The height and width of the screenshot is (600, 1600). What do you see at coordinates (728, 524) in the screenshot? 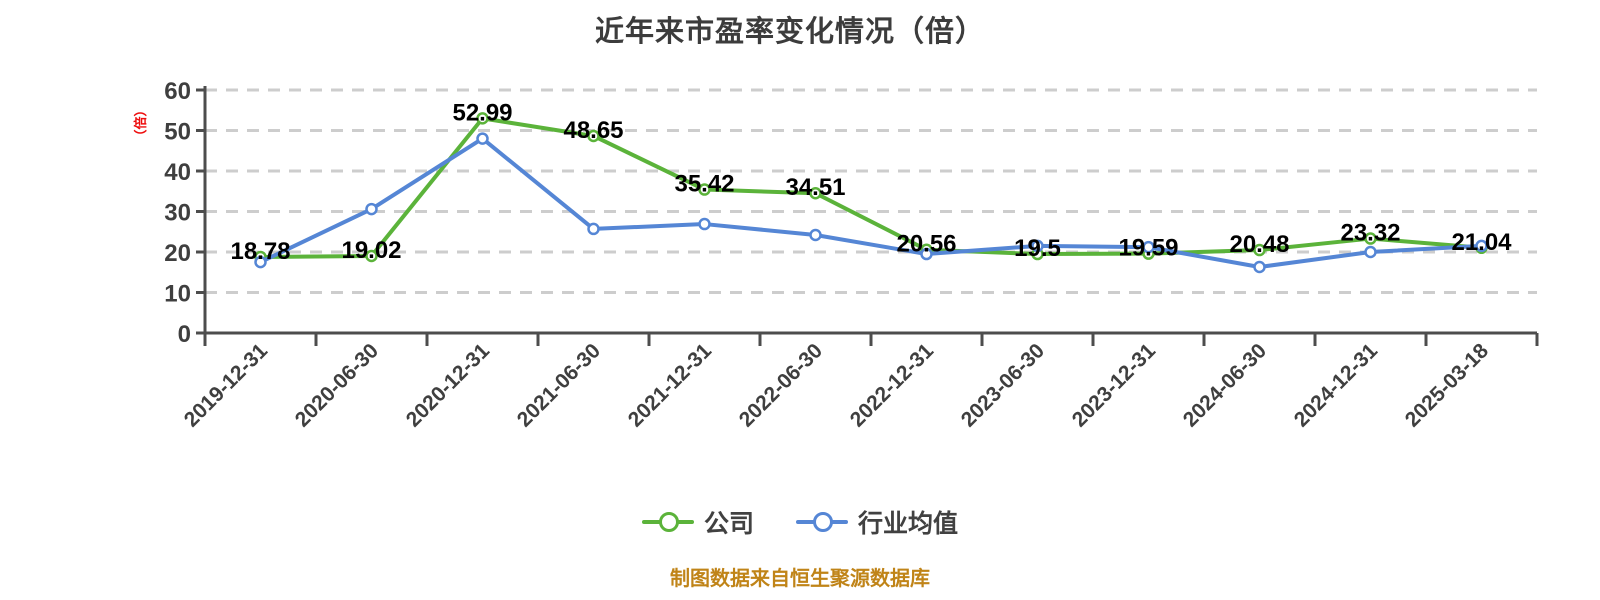
I see `legend-item-label: 公司` at bounding box center [728, 524].